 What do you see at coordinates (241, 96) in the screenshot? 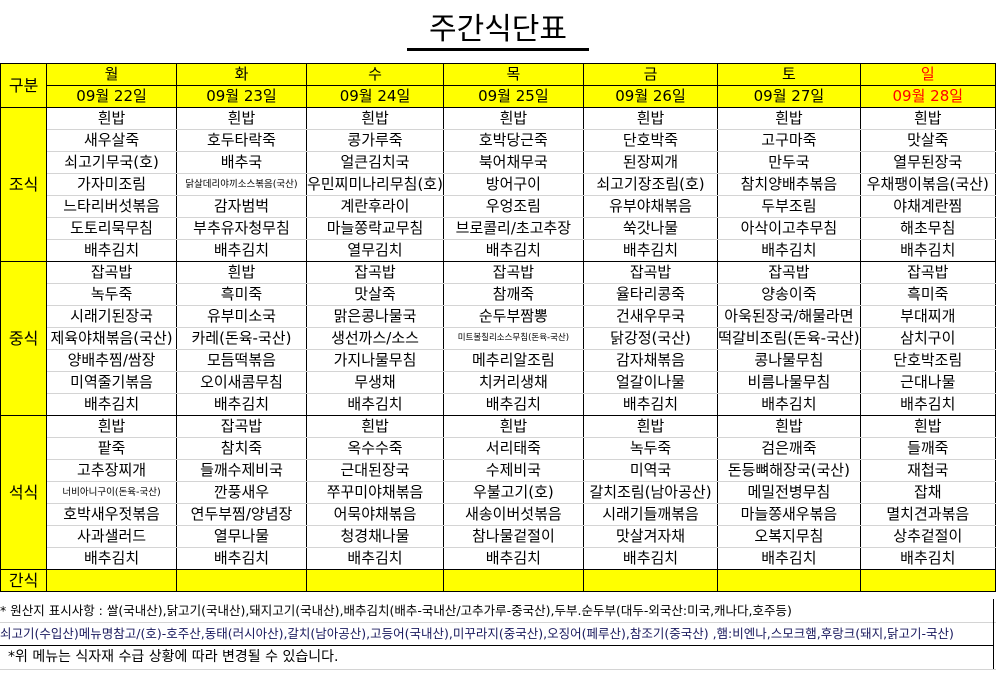
I see `date-header: 09월 23일` at bounding box center [241, 96].